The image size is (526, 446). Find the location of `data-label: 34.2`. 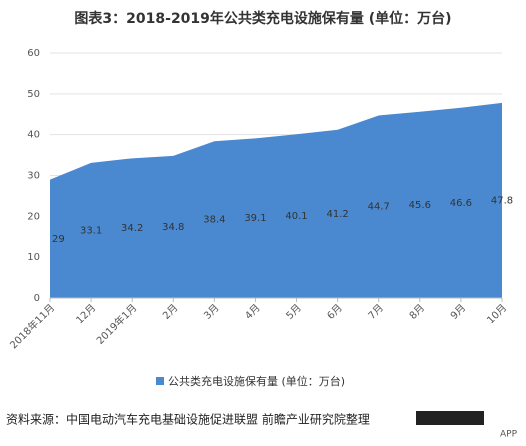

data-label: 34.2 is located at coordinates (132, 228).